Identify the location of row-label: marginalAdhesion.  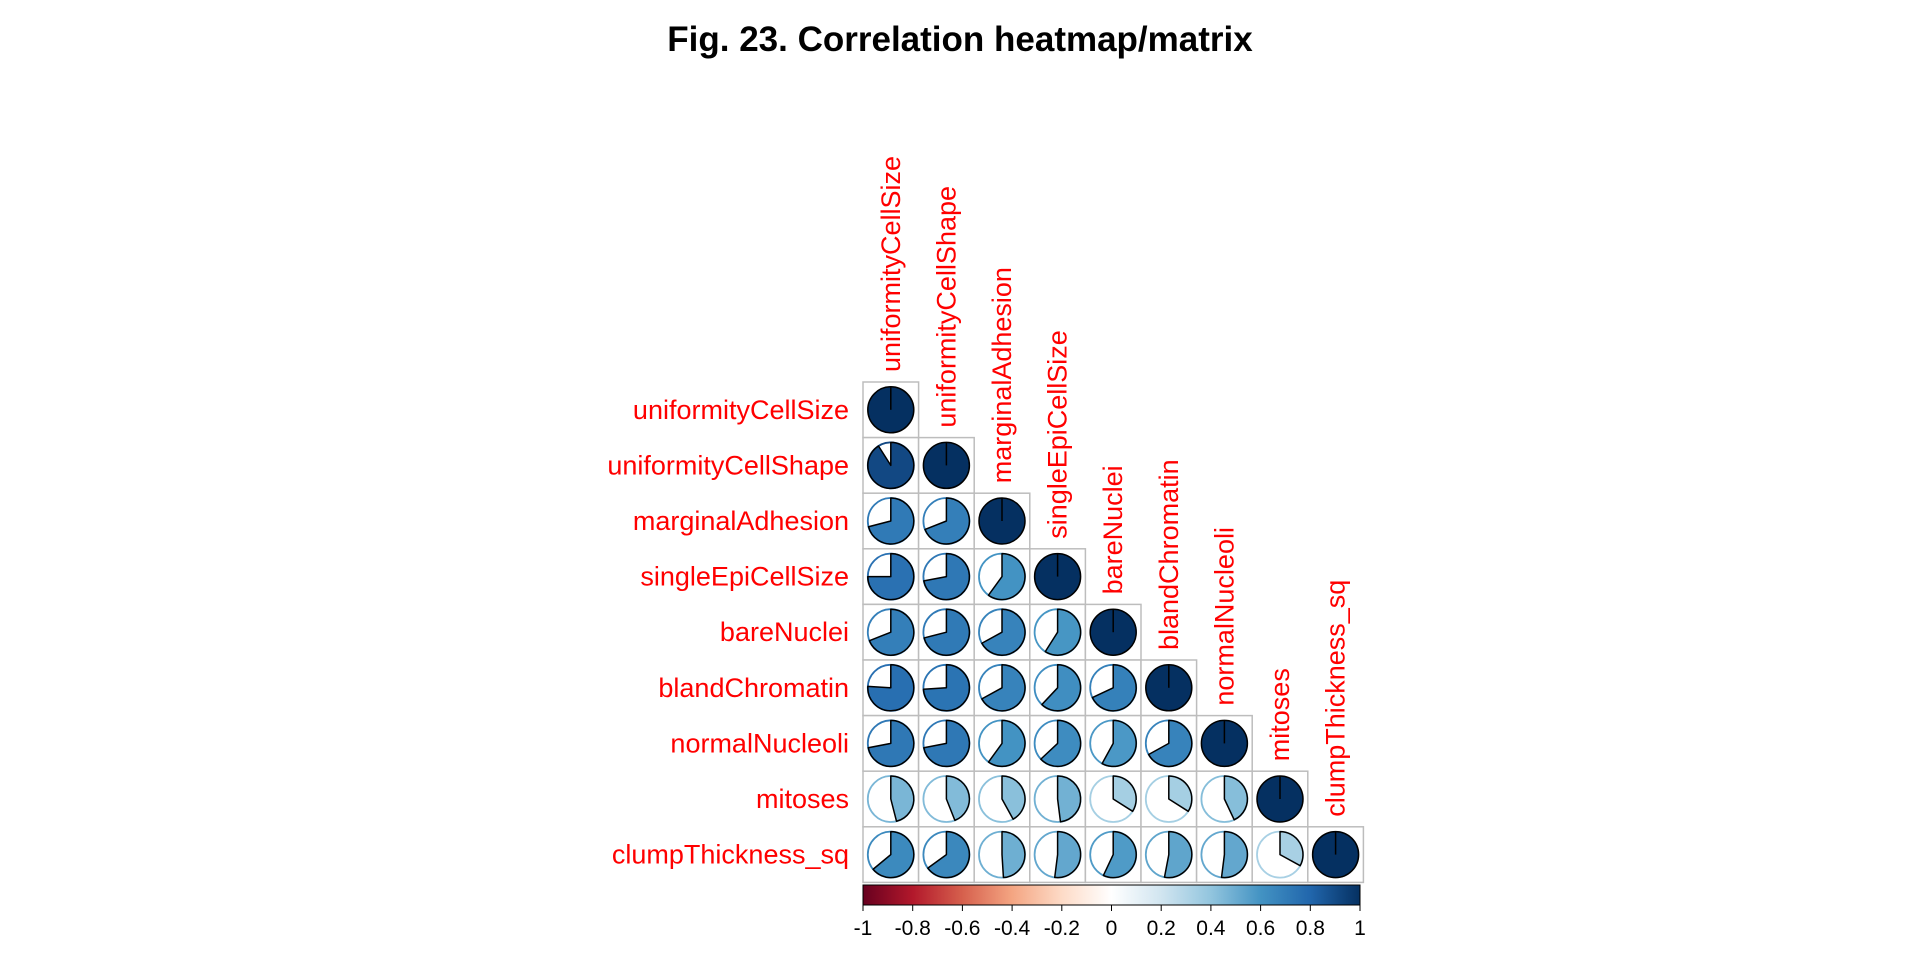
(741, 521).